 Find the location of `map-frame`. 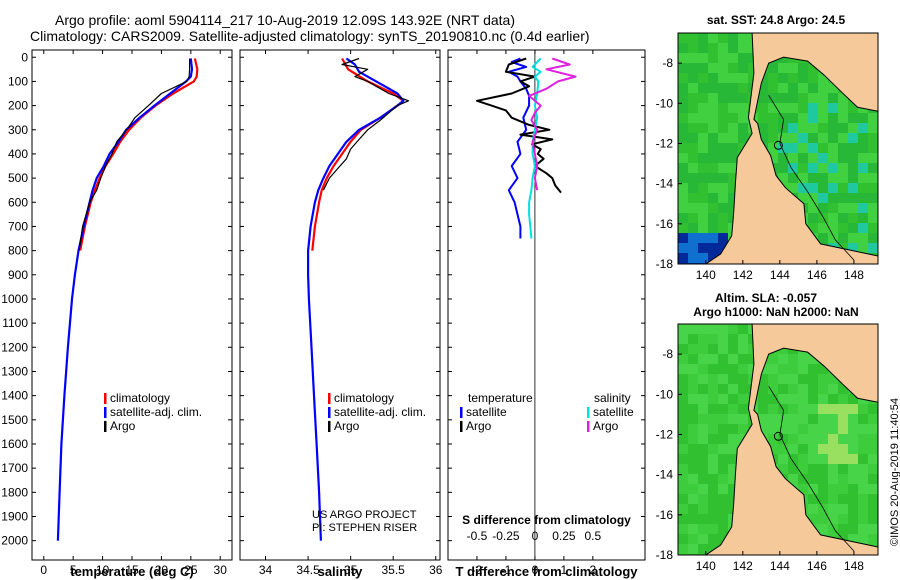

map-frame is located at coordinates (778, 439).